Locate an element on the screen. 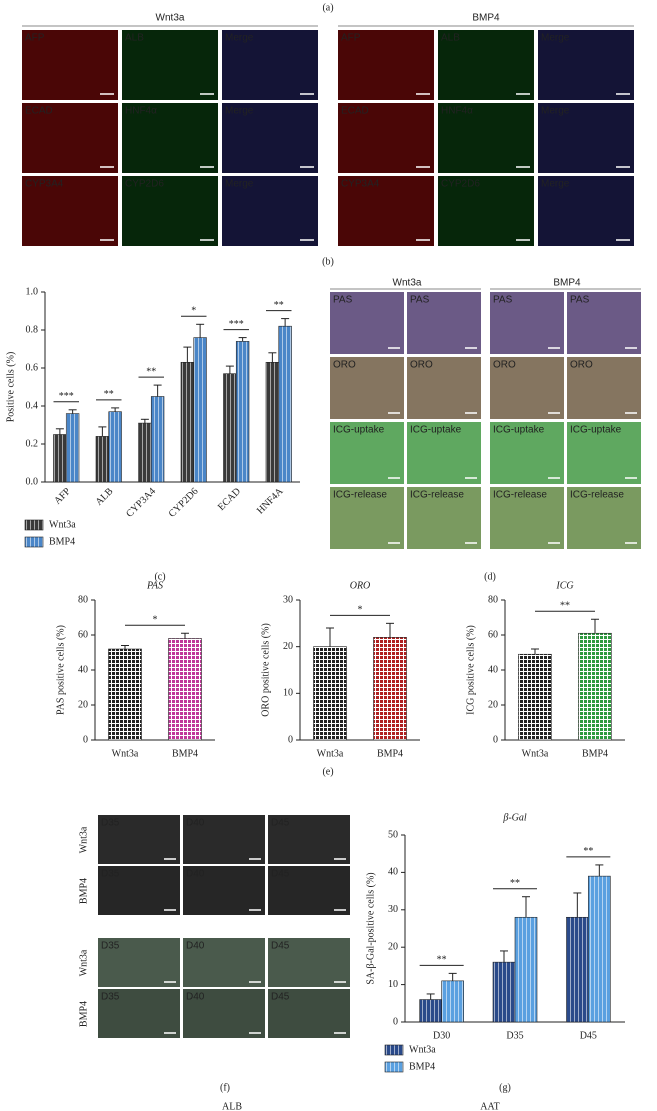 Image resolution: width=657 pixels, height=1111 pixels. panel-label: (b) is located at coordinates (328, 261).